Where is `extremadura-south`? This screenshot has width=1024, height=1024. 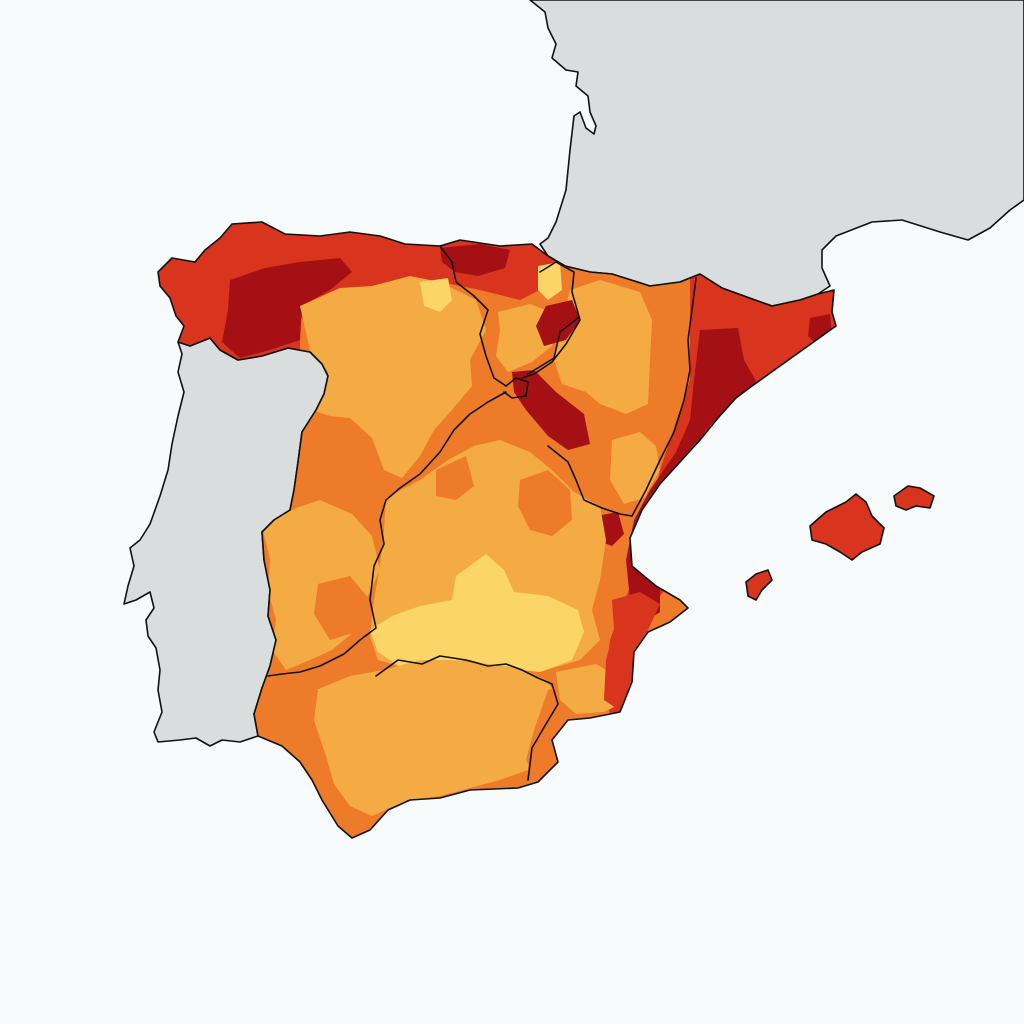
extremadura-south is located at coordinates (342, 608).